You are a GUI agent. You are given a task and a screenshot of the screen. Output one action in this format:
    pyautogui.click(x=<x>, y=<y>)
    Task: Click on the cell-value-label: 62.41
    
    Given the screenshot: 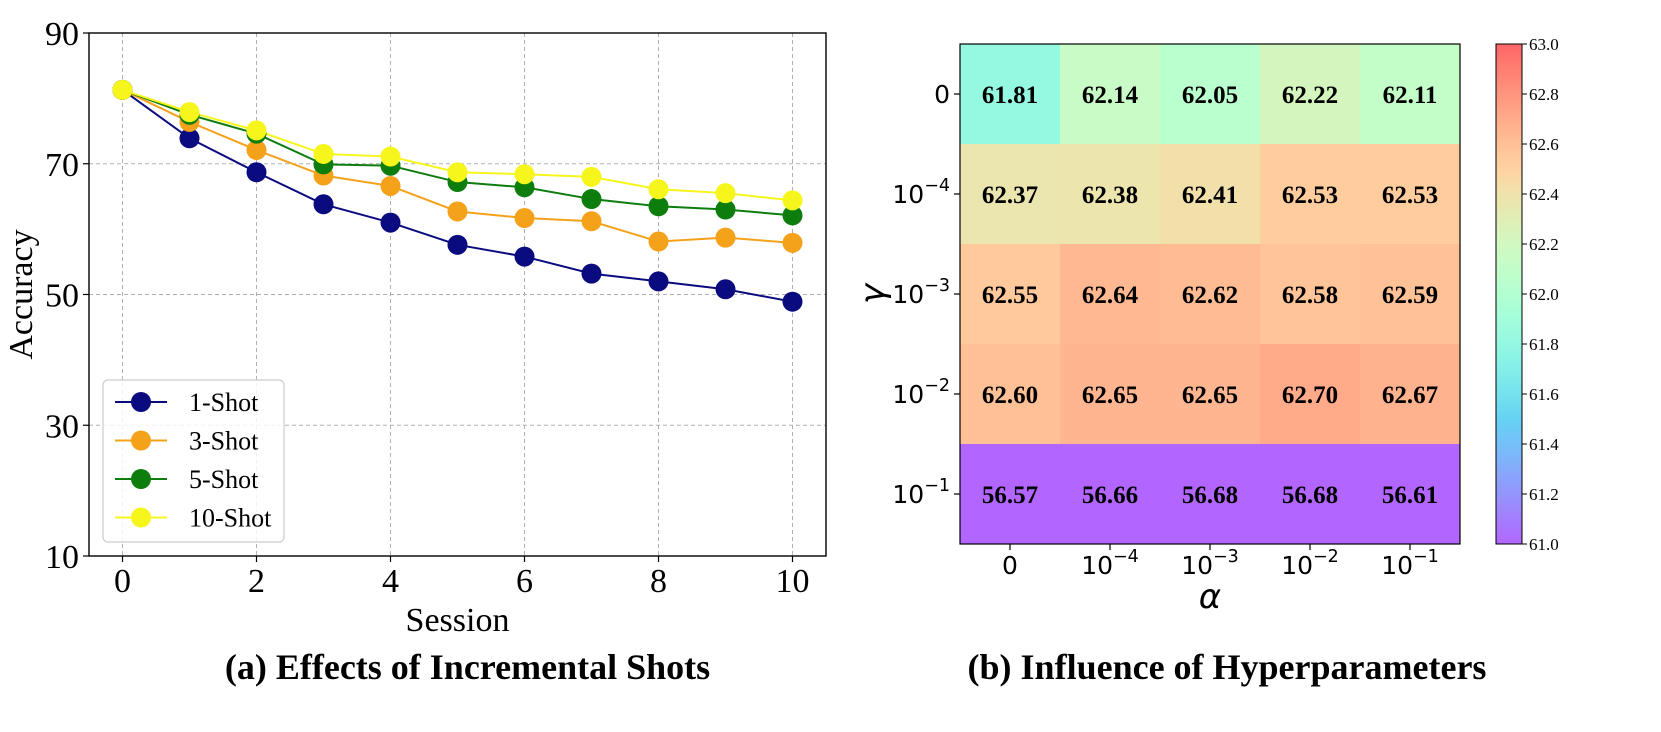 What is the action you would take?
    pyautogui.click(x=1210, y=195)
    